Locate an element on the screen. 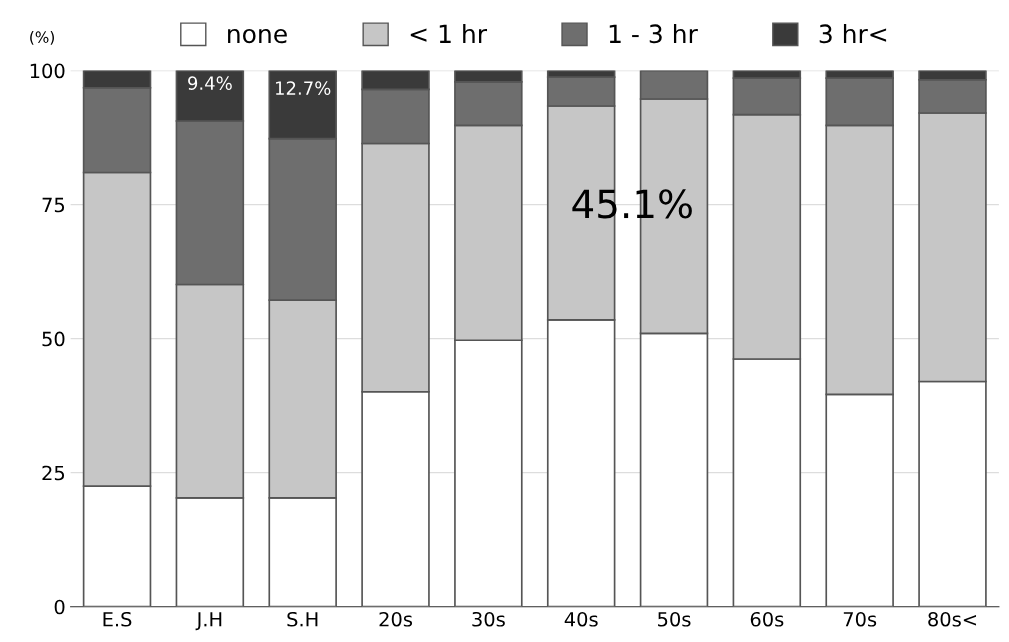 The image size is (1009, 642). x-tick-label: 40s is located at coordinates (581, 619).